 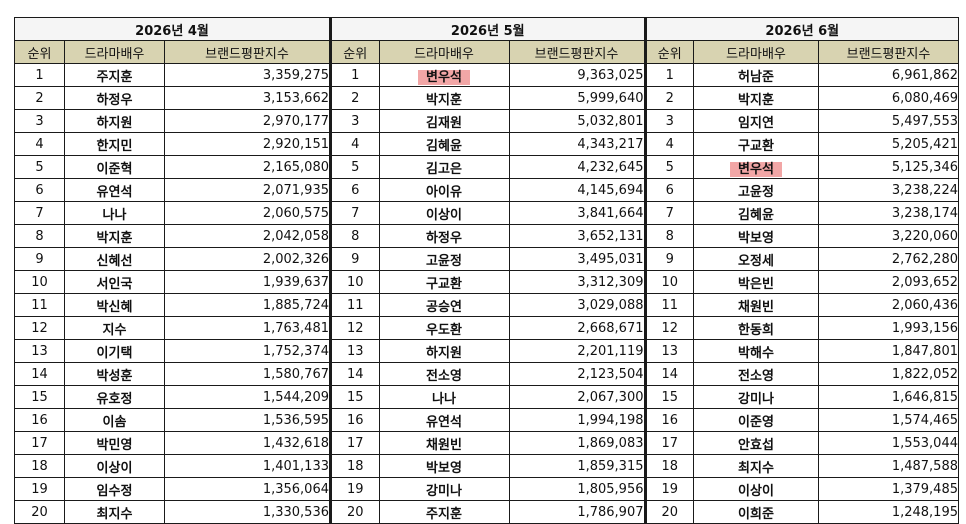 What do you see at coordinates (756, 353) in the screenshot?
I see `actor-name: 박해수` at bounding box center [756, 353].